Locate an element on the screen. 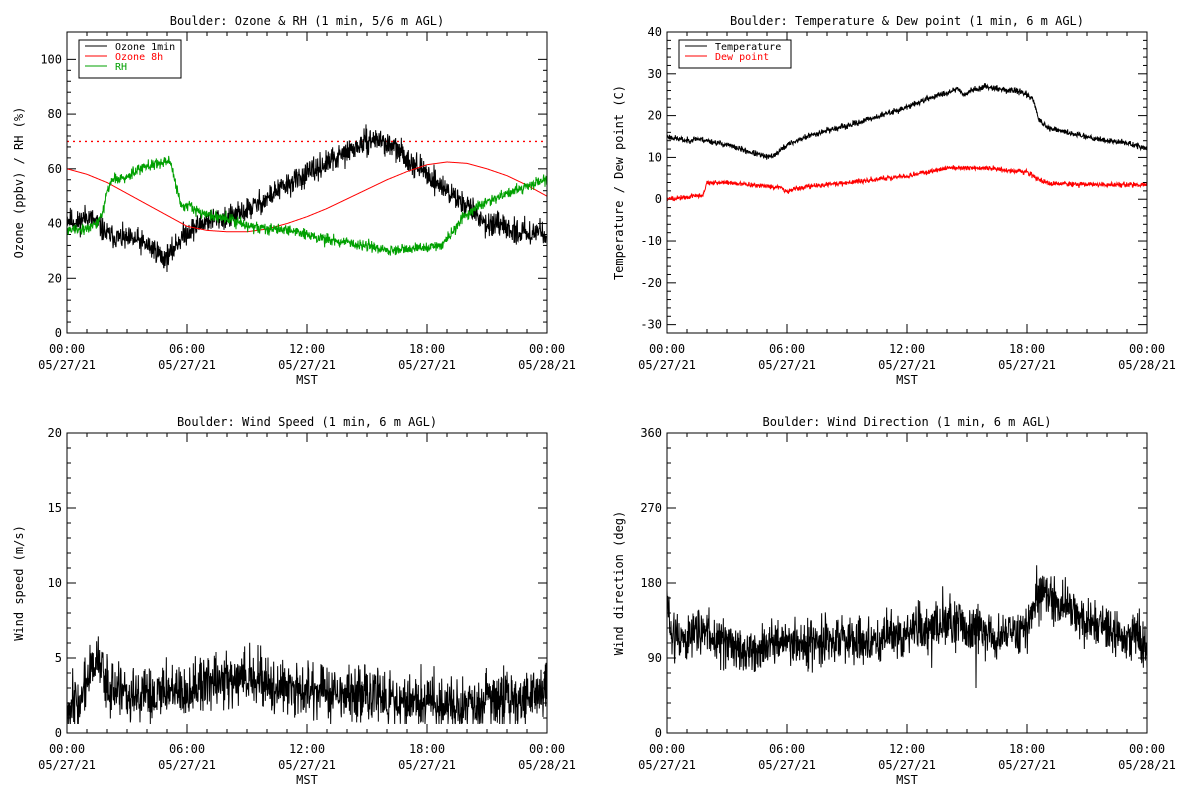 The image size is (1200, 804). y-tick-label: 30 is located at coordinates (655, 74).